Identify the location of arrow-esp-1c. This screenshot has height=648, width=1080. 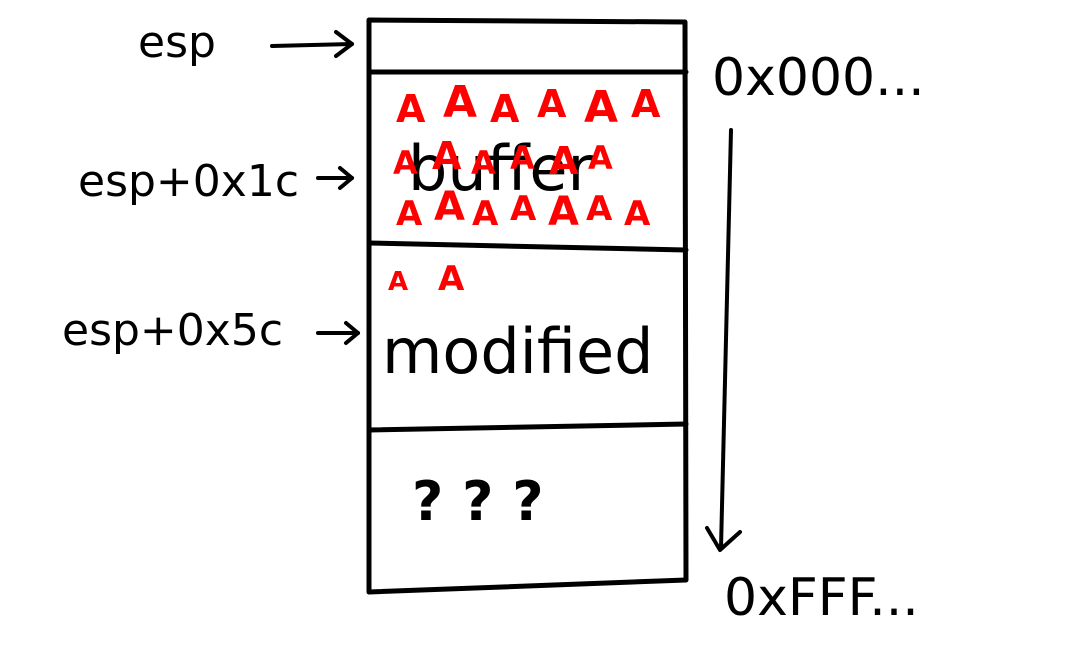
(335, 178).